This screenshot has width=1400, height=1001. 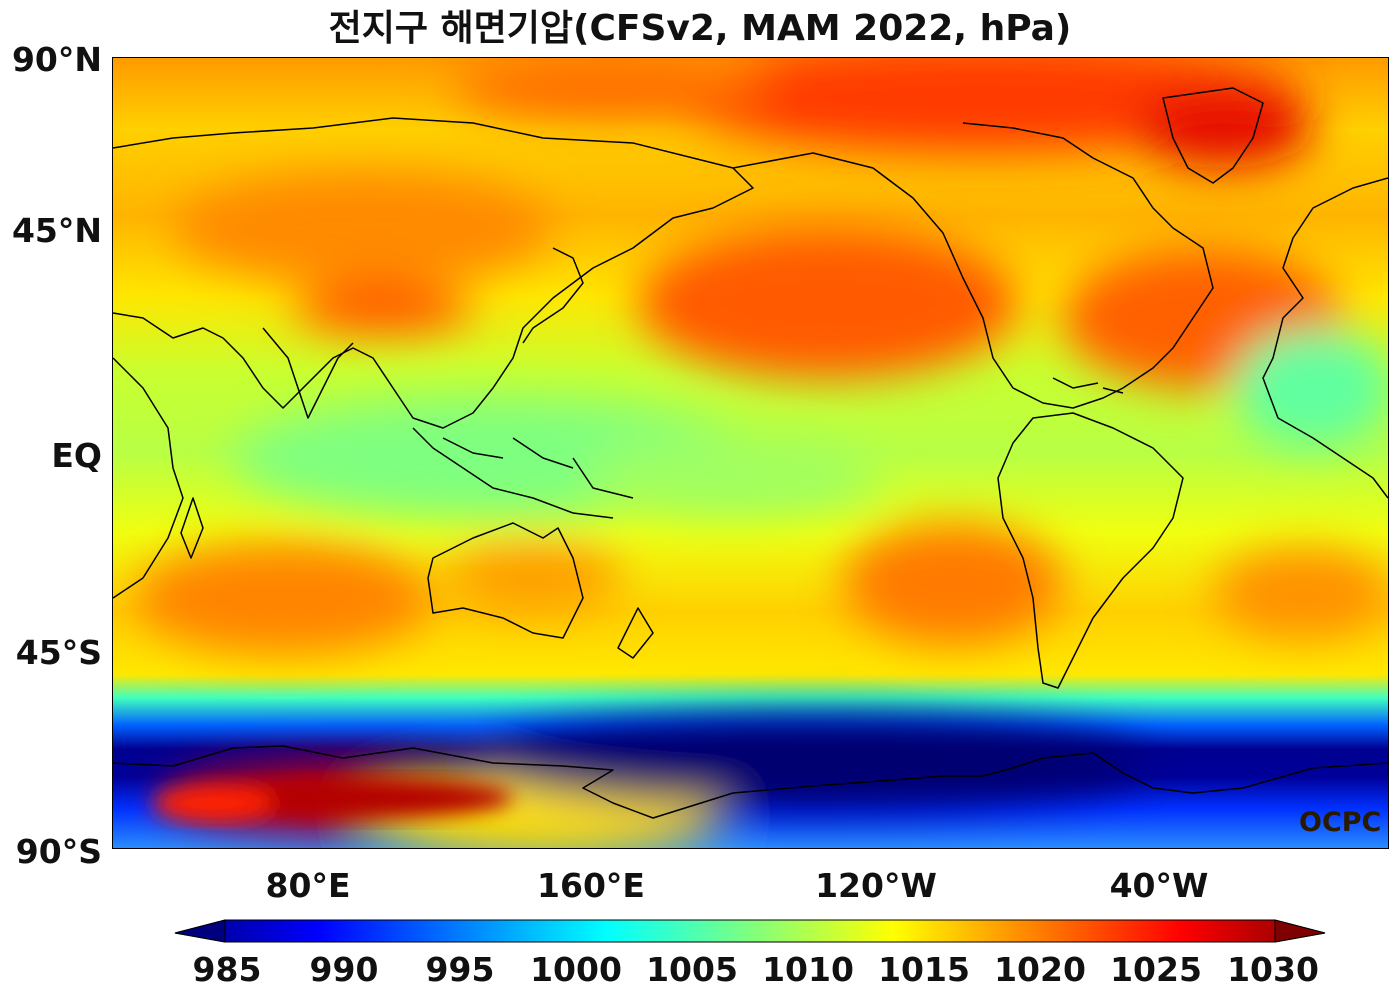 I want to click on colorbar-min-extend, so click(x=200, y=931).